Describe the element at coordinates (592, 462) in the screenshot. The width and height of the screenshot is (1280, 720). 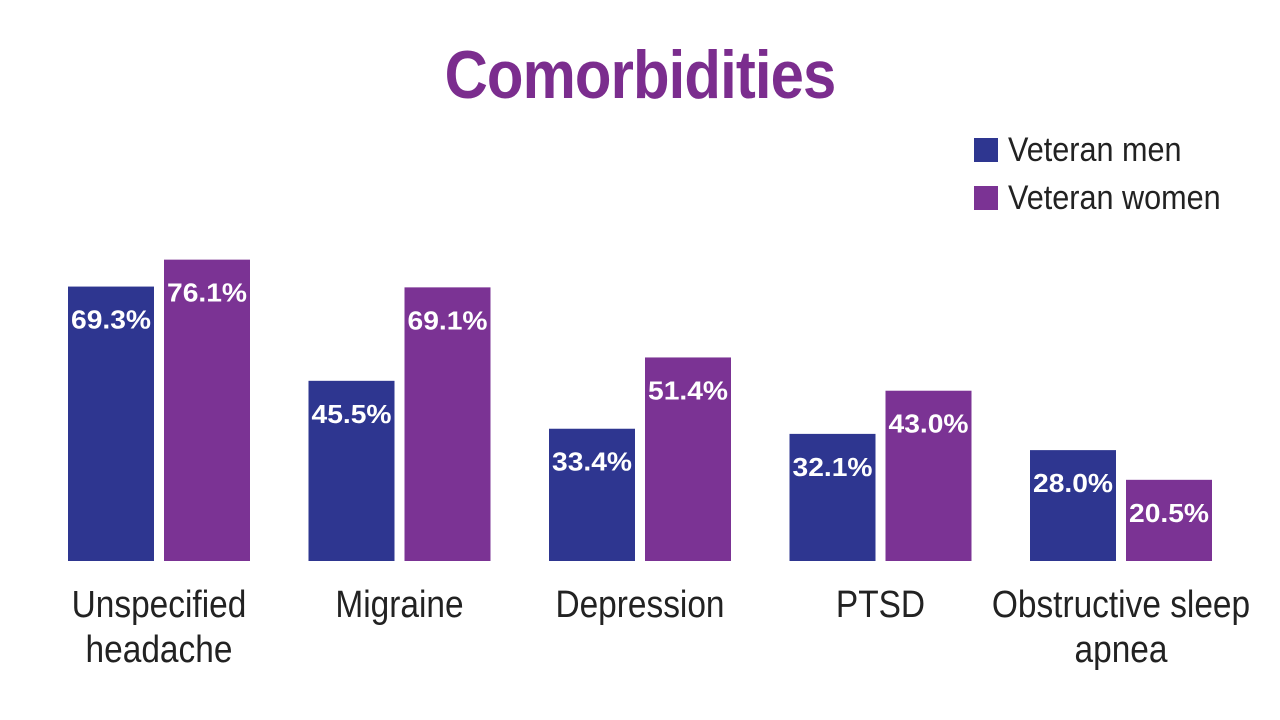
I see `data-label-men-2: 33.4%` at that location.